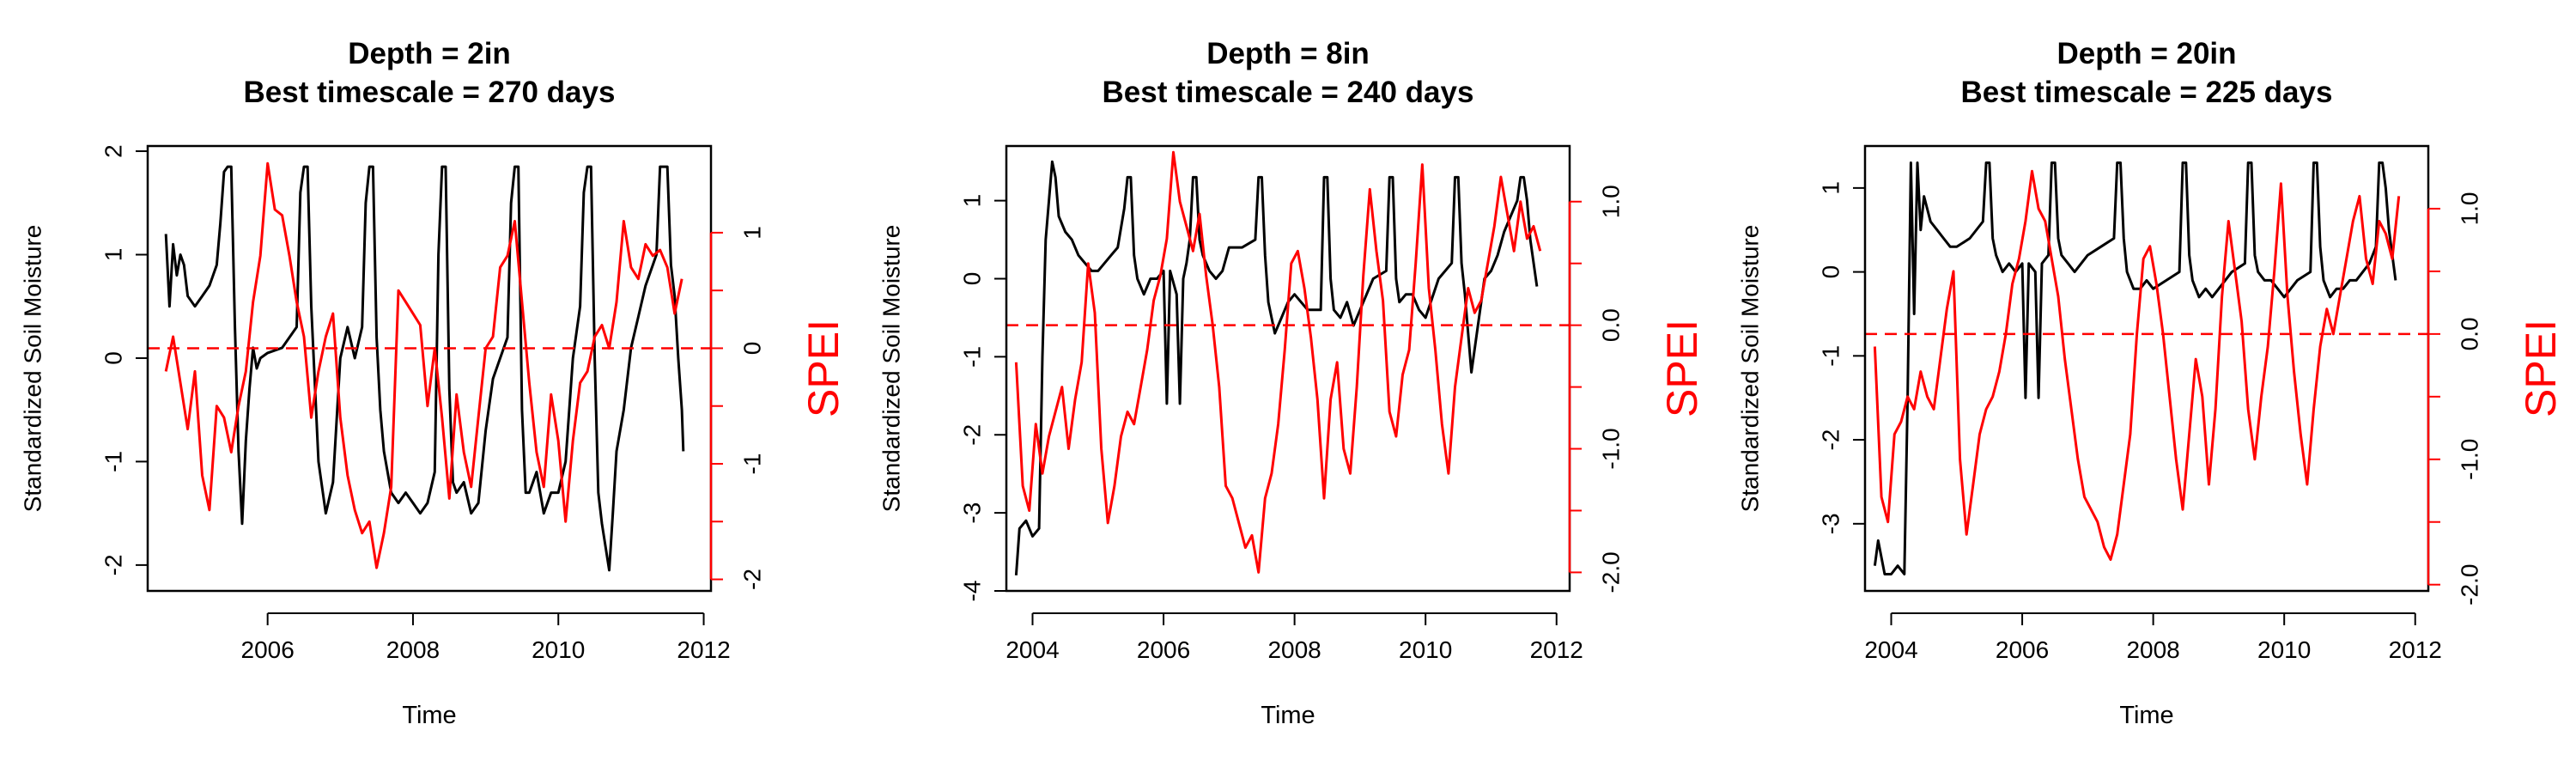 The width and height of the screenshot is (2576, 773). What do you see at coordinates (751, 349) in the screenshot?
I see `y-right-tick-label: 0` at bounding box center [751, 349].